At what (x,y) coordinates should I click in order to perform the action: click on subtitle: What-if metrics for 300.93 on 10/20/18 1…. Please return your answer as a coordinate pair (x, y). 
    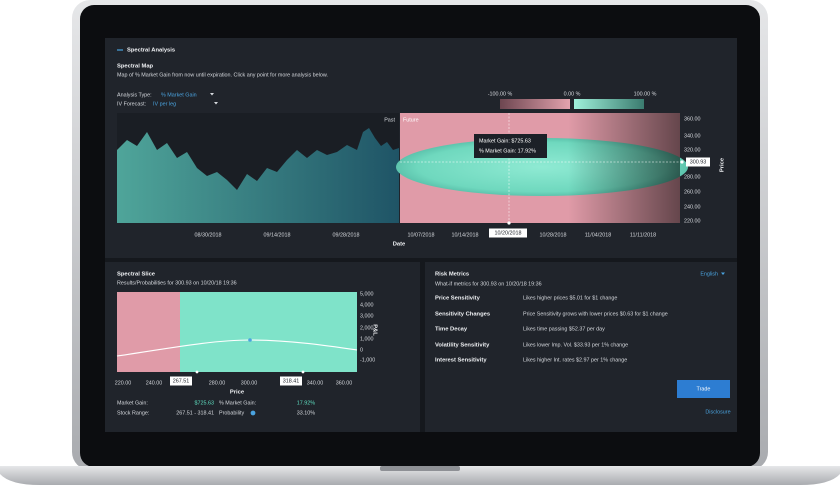
    Looking at the image, I should click on (488, 284).